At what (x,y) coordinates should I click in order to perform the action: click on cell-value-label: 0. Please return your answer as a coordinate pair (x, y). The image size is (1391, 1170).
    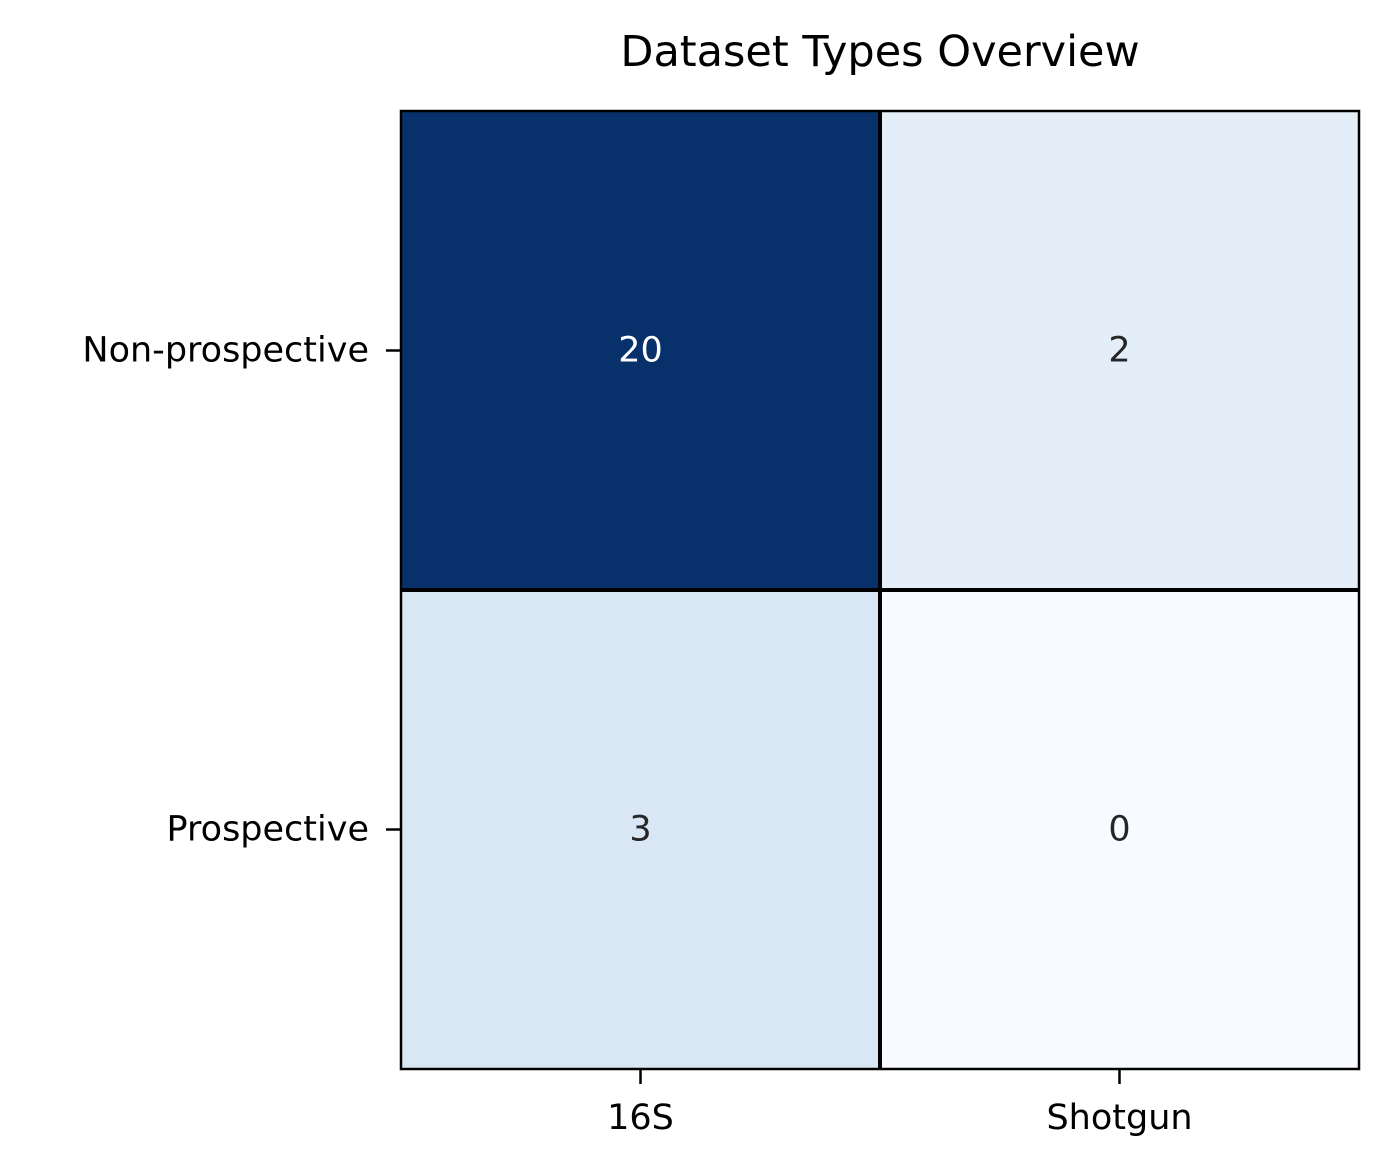
    Looking at the image, I should click on (1119, 830).